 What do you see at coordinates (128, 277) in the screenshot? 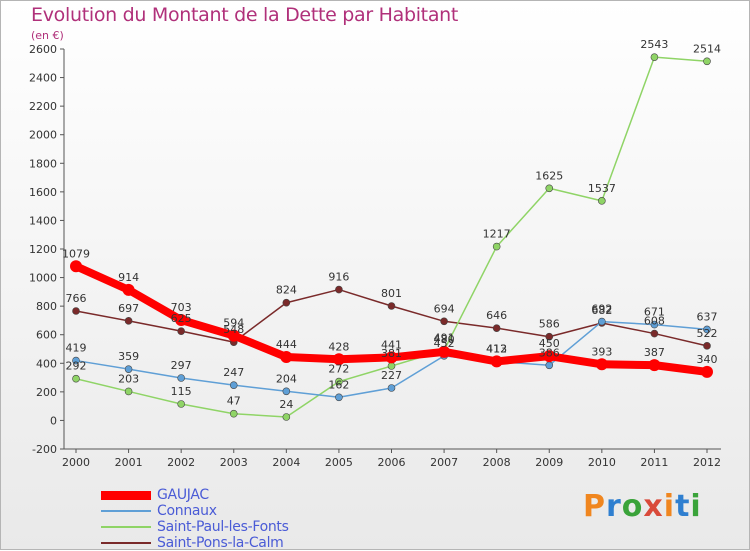
I see `data-label: 914` at bounding box center [128, 277].